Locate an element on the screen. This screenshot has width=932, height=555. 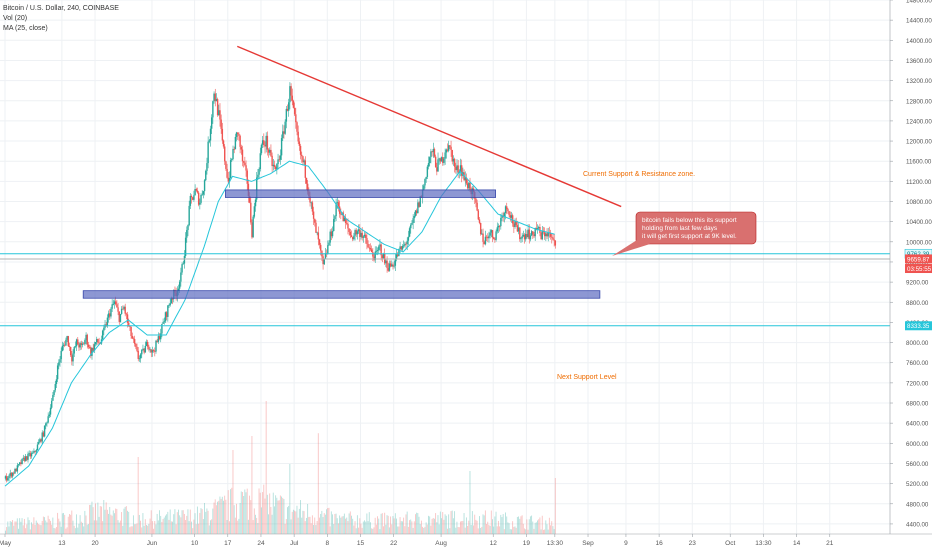
horizontal-lines is located at coordinates (445, 290).